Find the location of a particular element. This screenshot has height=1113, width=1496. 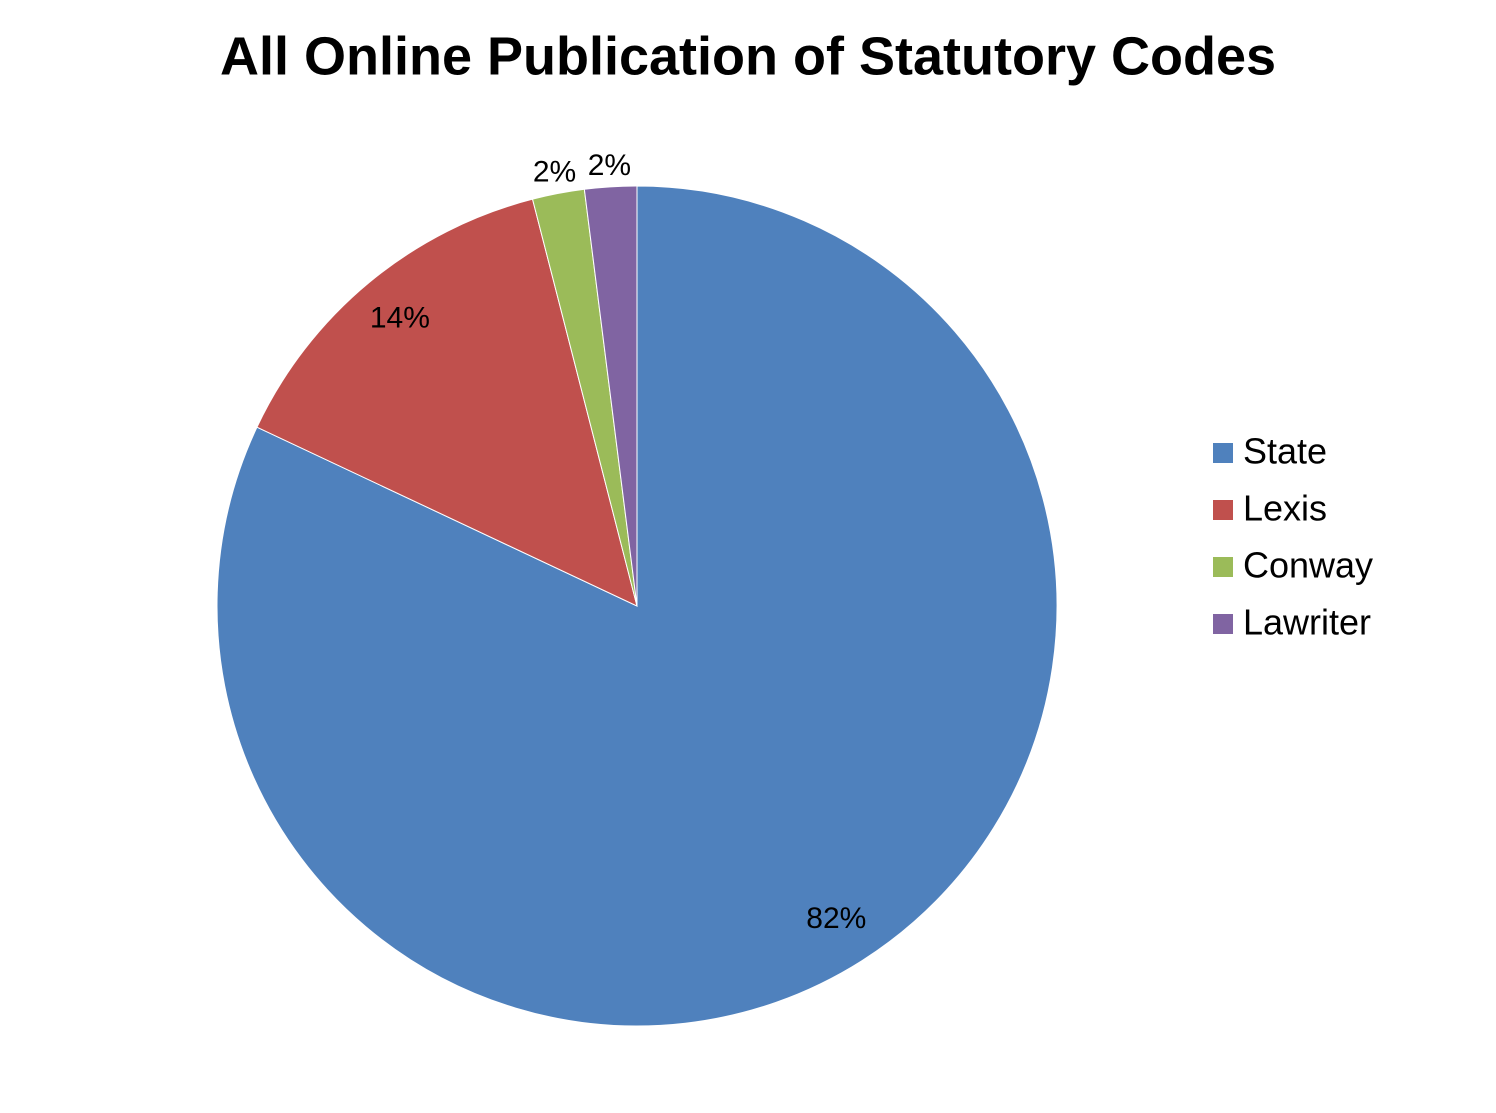

legend-label: Conway is located at coordinates (1308, 565).